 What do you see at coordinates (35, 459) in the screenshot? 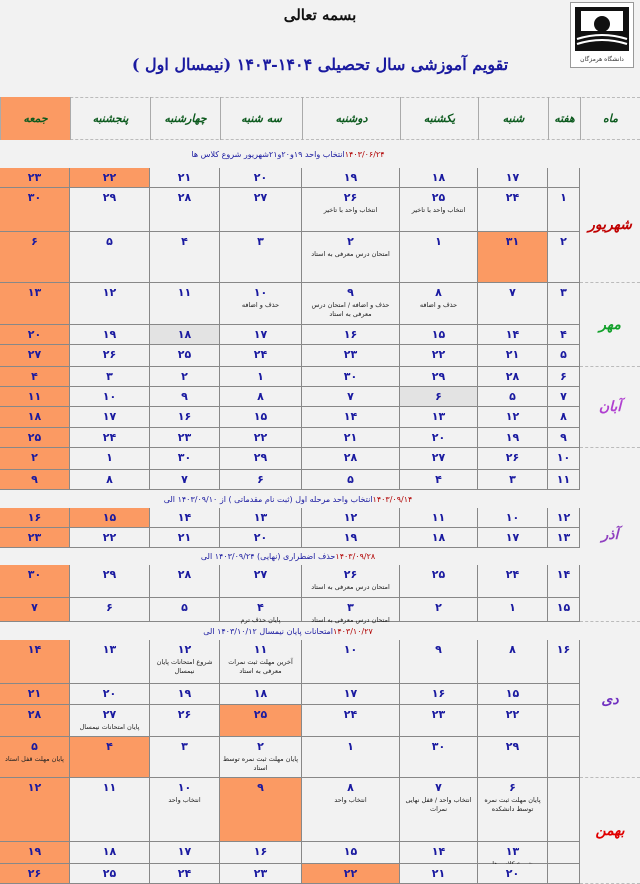
I see `day-cell: ۲` at bounding box center [35, 459].